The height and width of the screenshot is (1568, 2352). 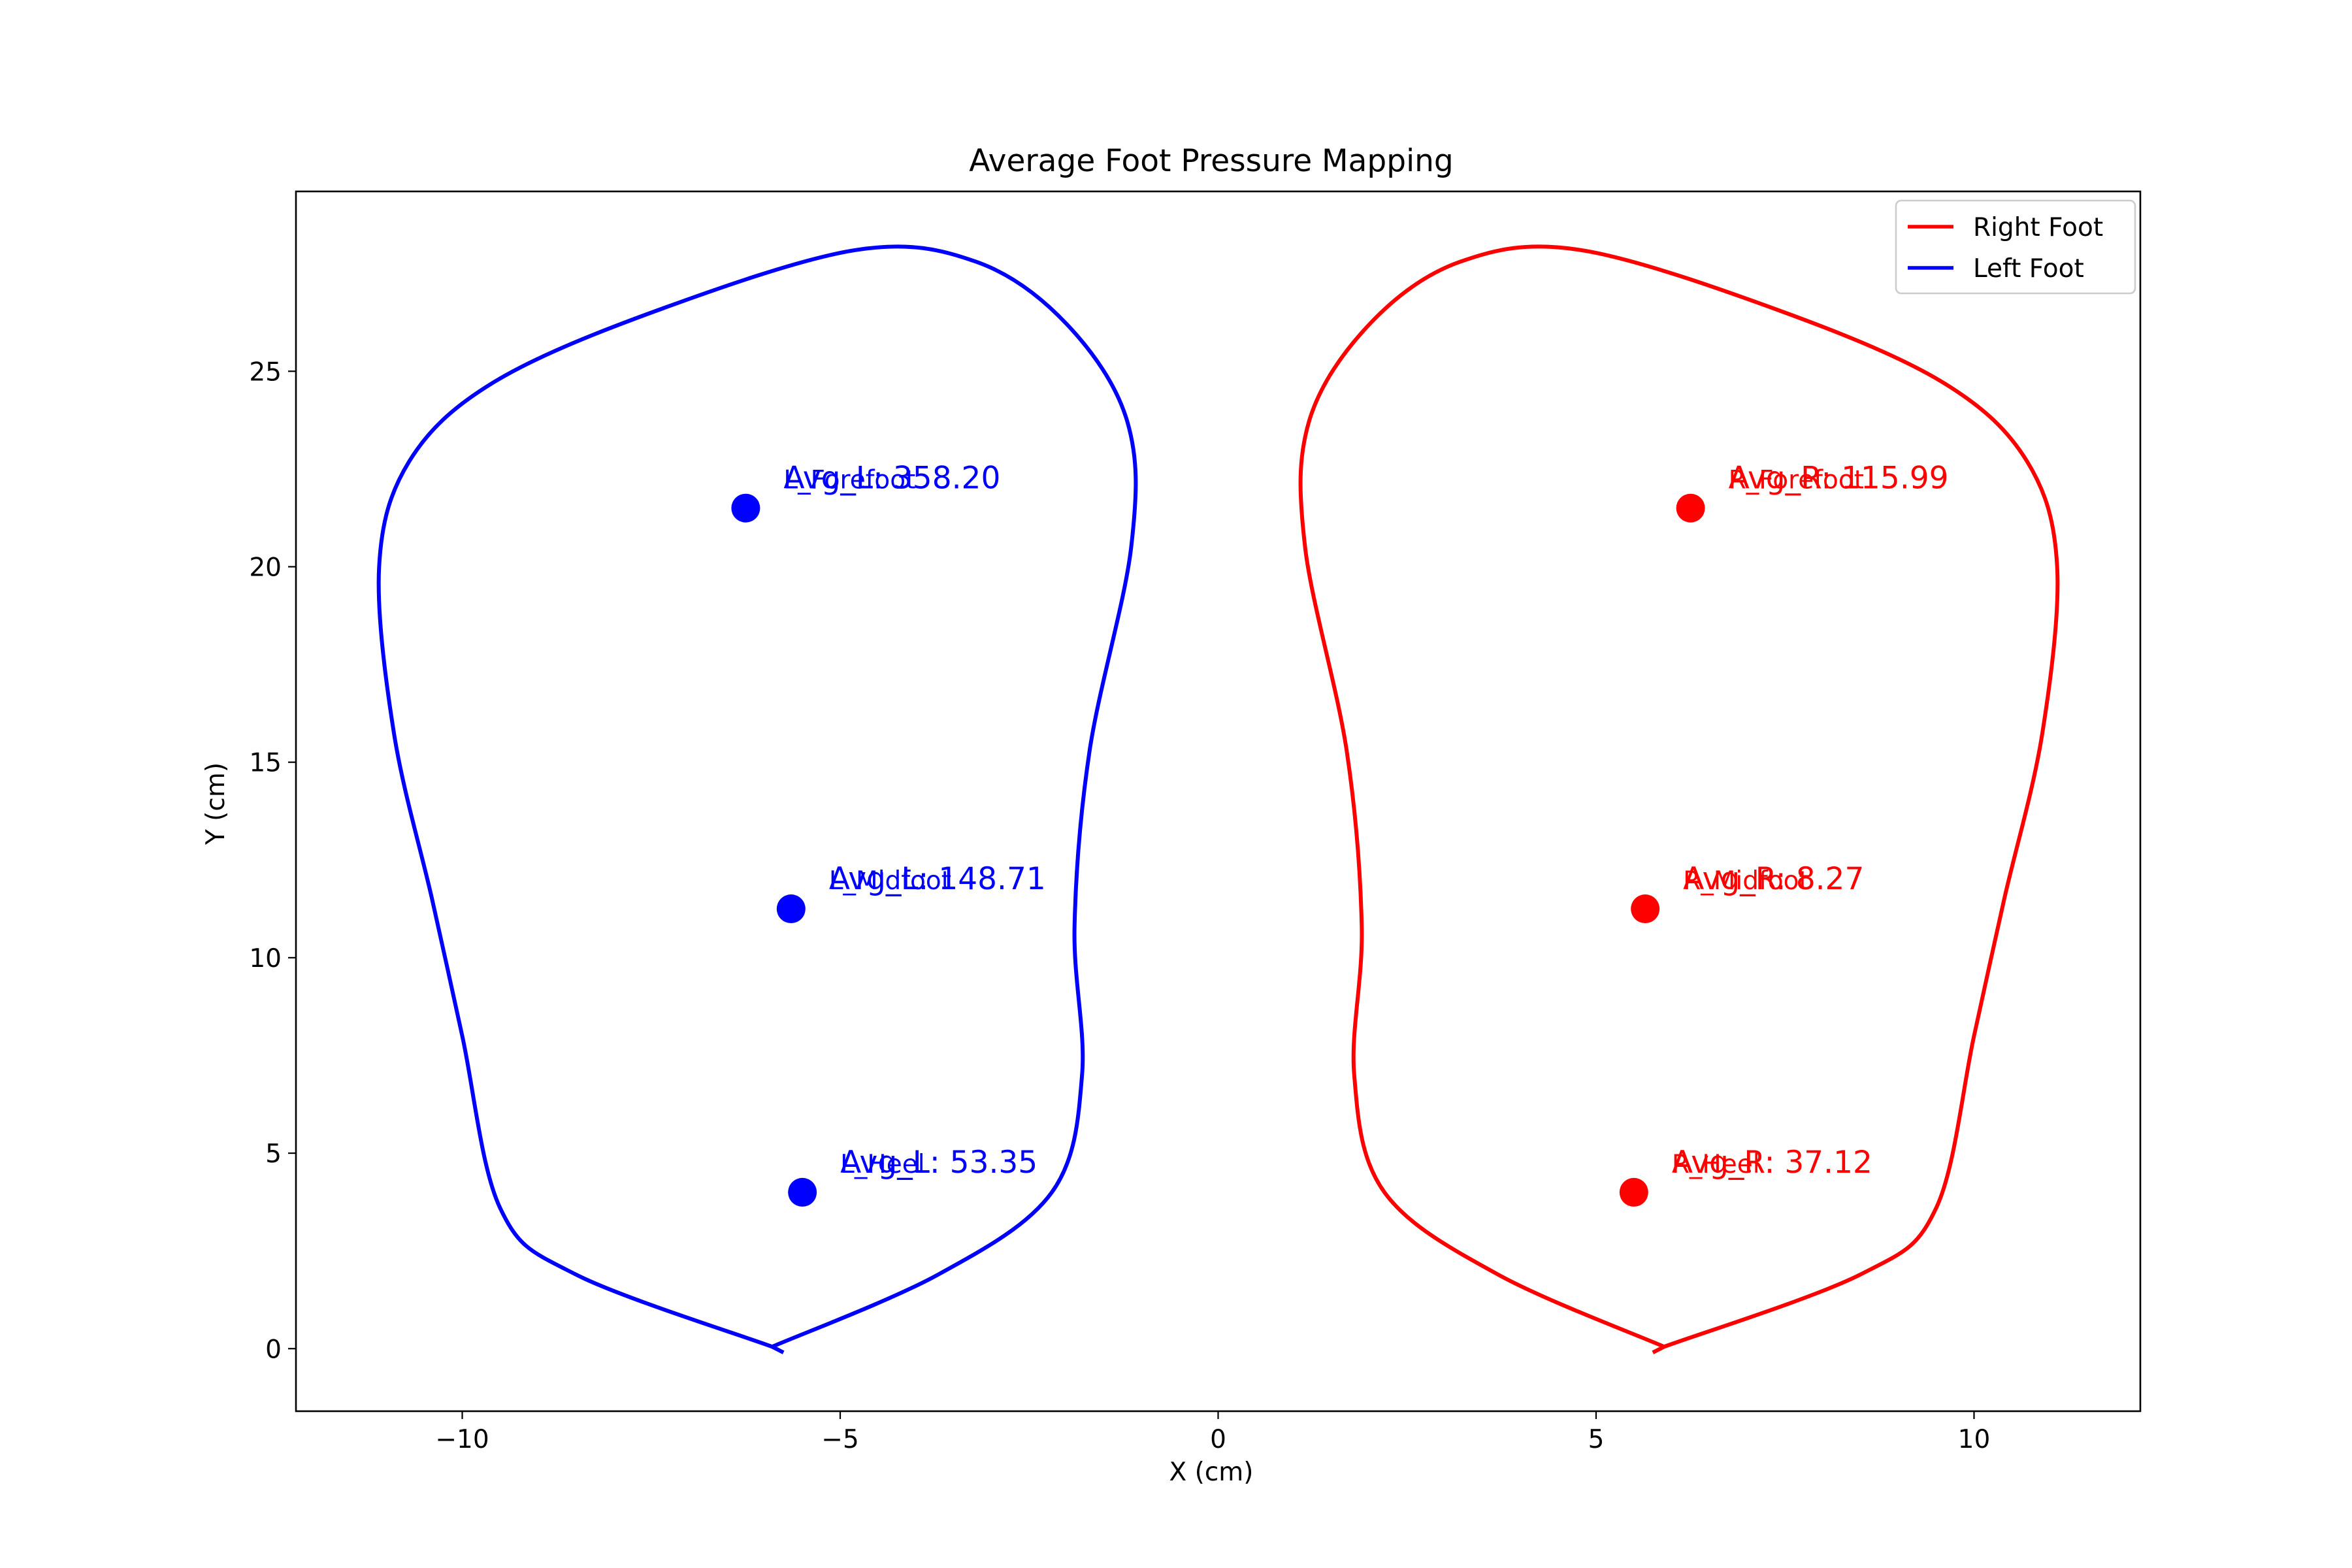 I want to click on l-heel-avg-label: Avg_L: 53.35, so click(x=938, y=1163).